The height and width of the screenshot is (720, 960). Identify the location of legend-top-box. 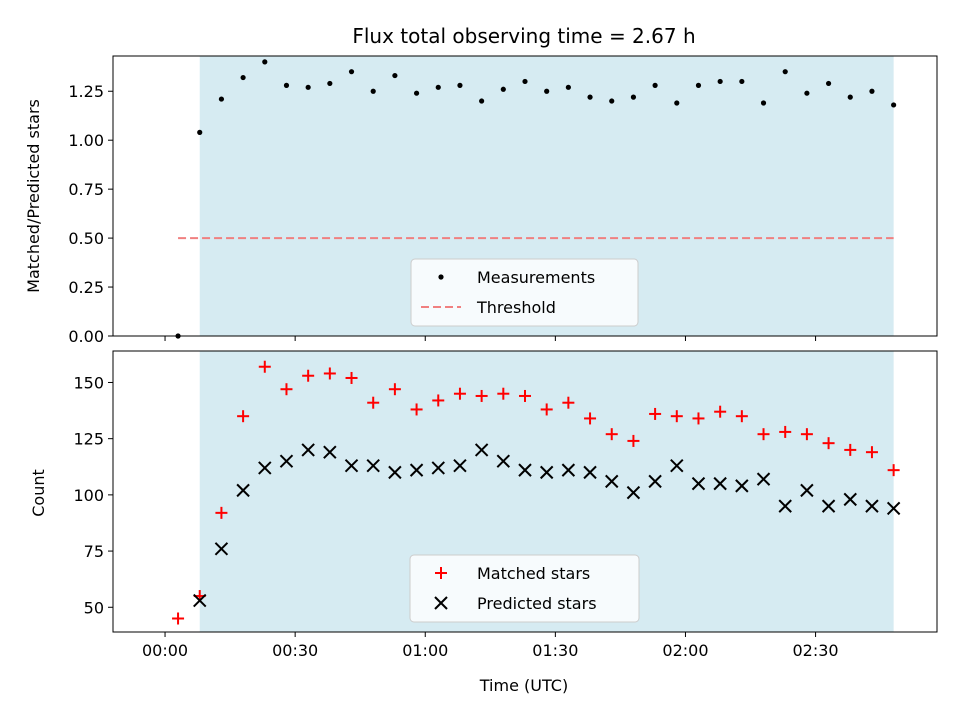
(524, 292).